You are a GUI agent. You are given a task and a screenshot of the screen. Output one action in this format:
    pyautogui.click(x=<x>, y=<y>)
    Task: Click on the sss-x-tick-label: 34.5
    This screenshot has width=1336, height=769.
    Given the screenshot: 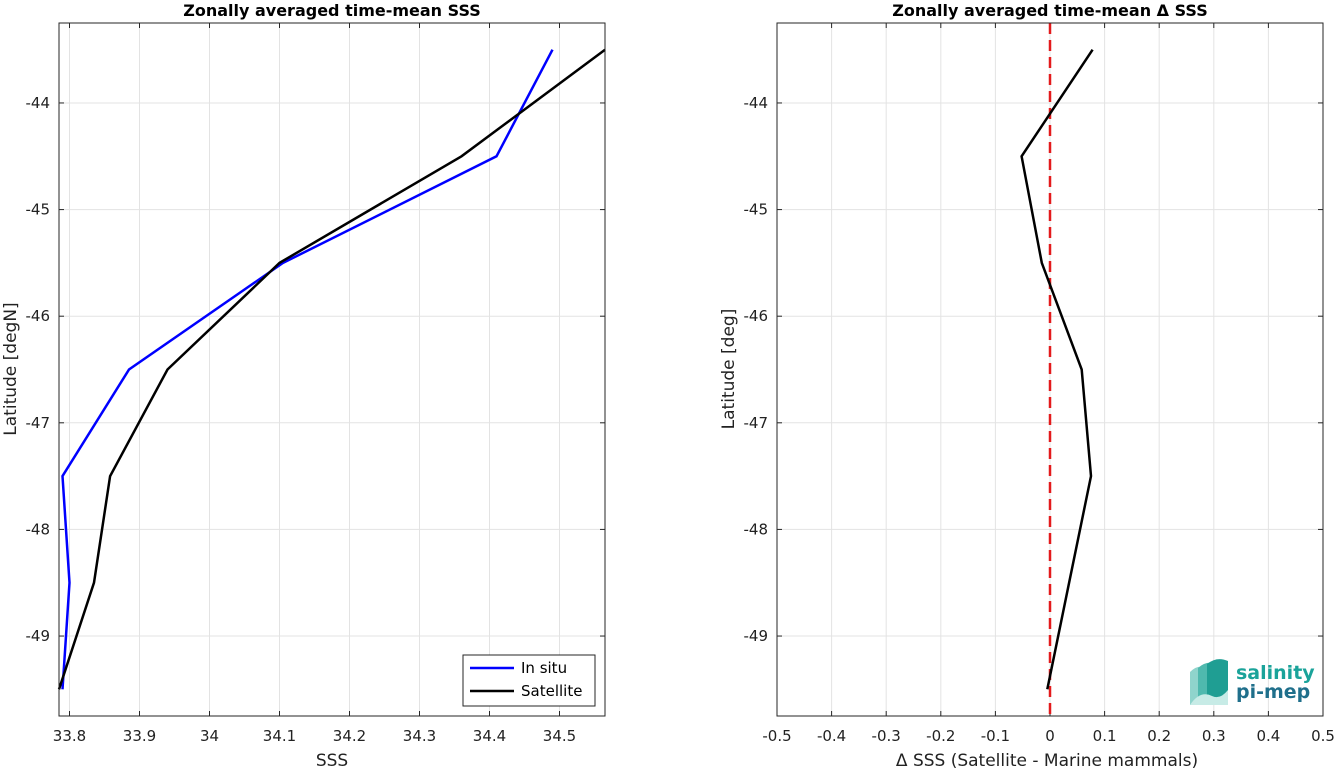 What is the action you would take?
    pyautogui.click(x=559, y=736)
    